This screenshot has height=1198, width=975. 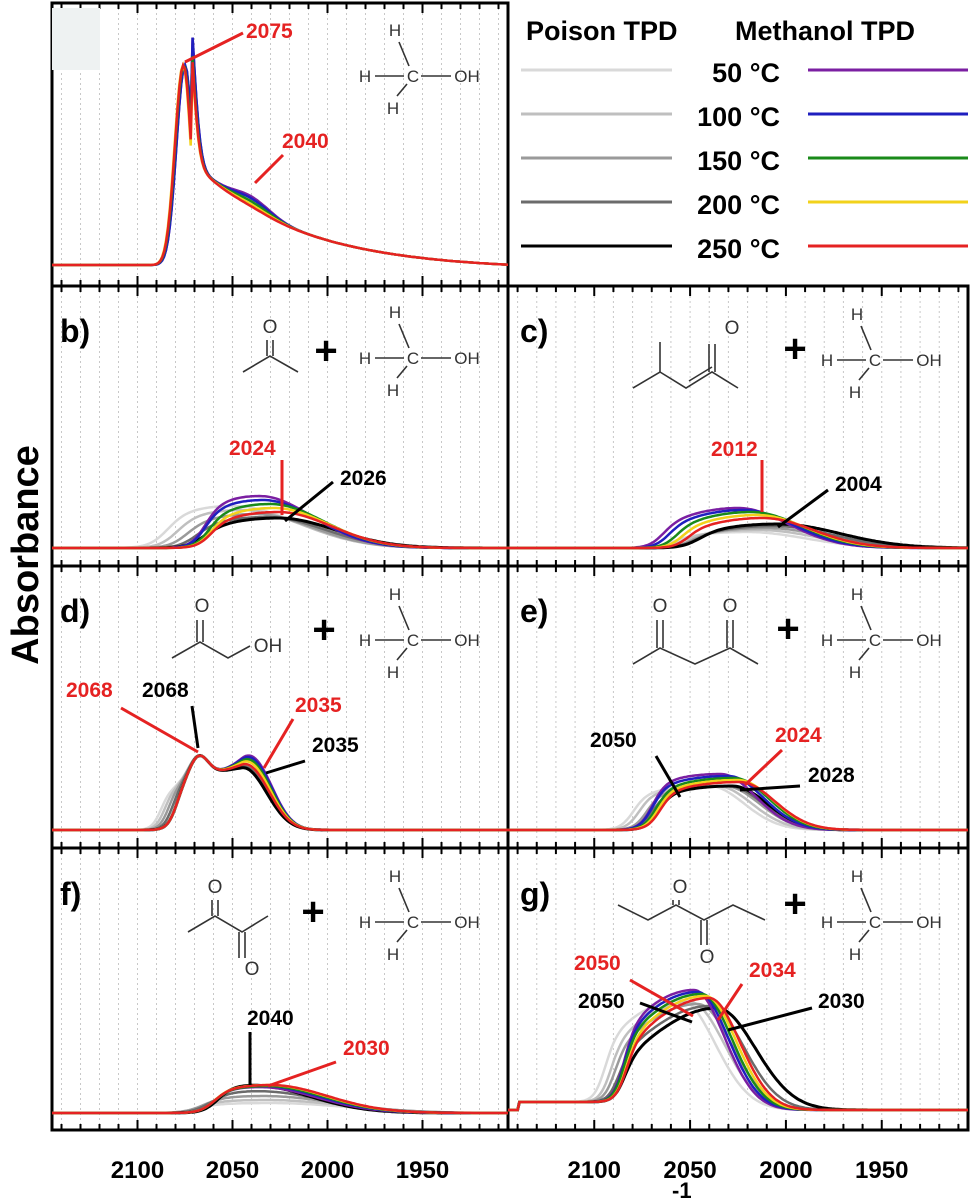 I want to click on x-tick-label: 2000, so click(x=327, y=1170).